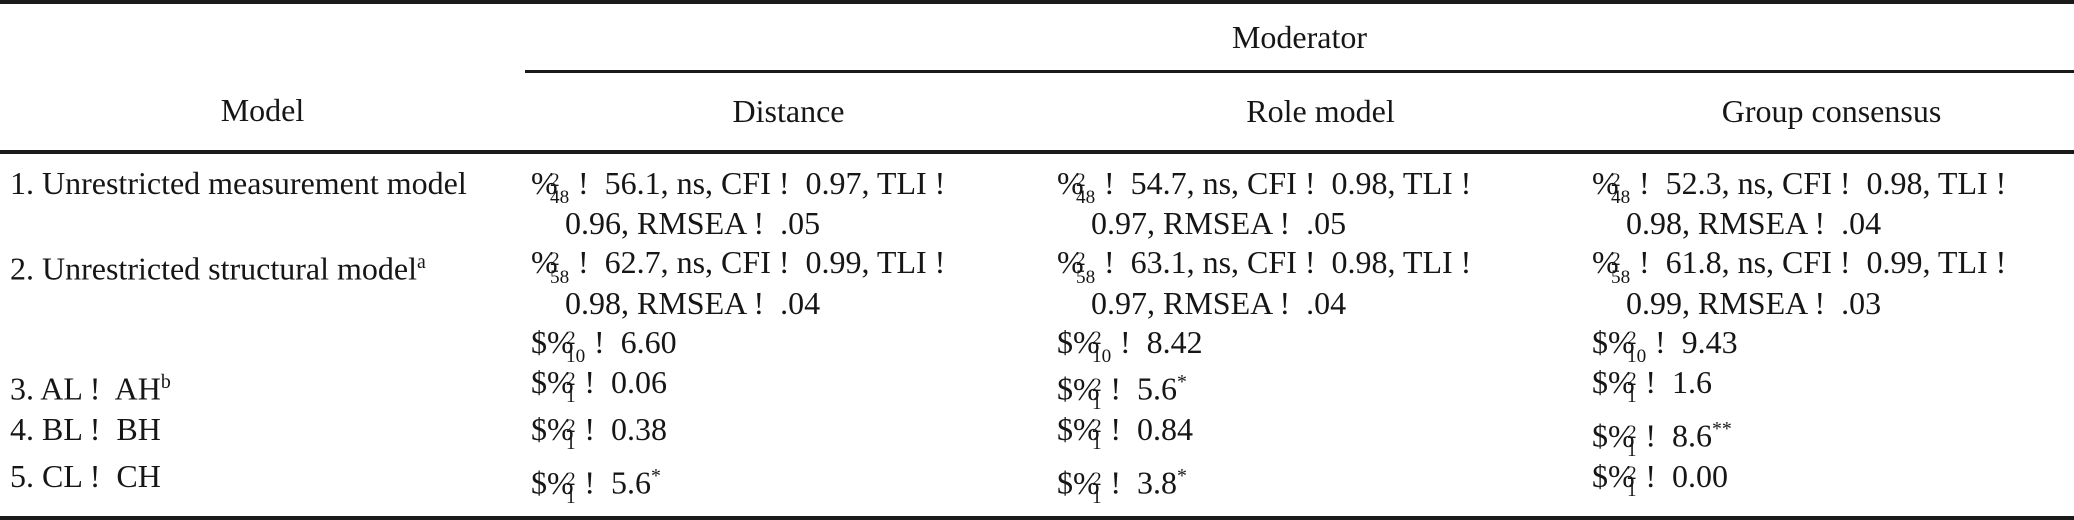 The width and height of the screenshot is (2074, 520). I want to click on cell-line: $% 2 10 ! 9.43, so click(1665, 345).